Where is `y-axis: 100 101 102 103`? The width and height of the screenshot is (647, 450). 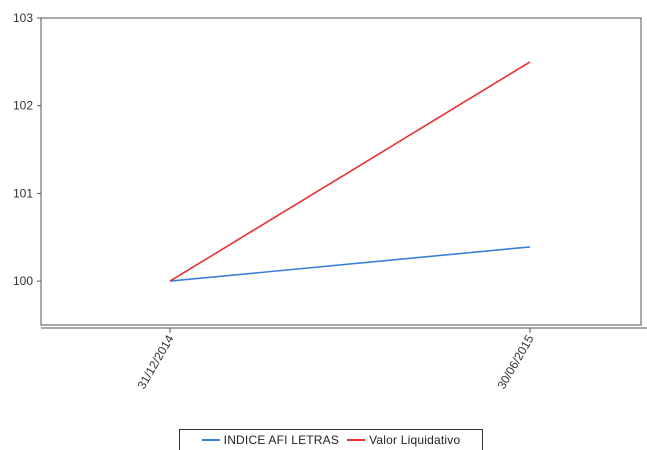
y-axis: 100 101 102 103 is located at coordinates (27, 149).